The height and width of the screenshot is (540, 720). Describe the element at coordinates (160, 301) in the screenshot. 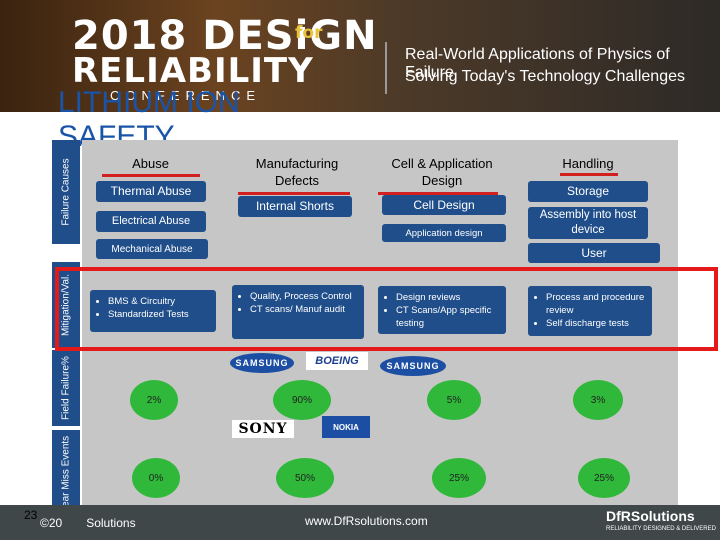

I see `mitigation-item: BMS & Circuitry` at that location.